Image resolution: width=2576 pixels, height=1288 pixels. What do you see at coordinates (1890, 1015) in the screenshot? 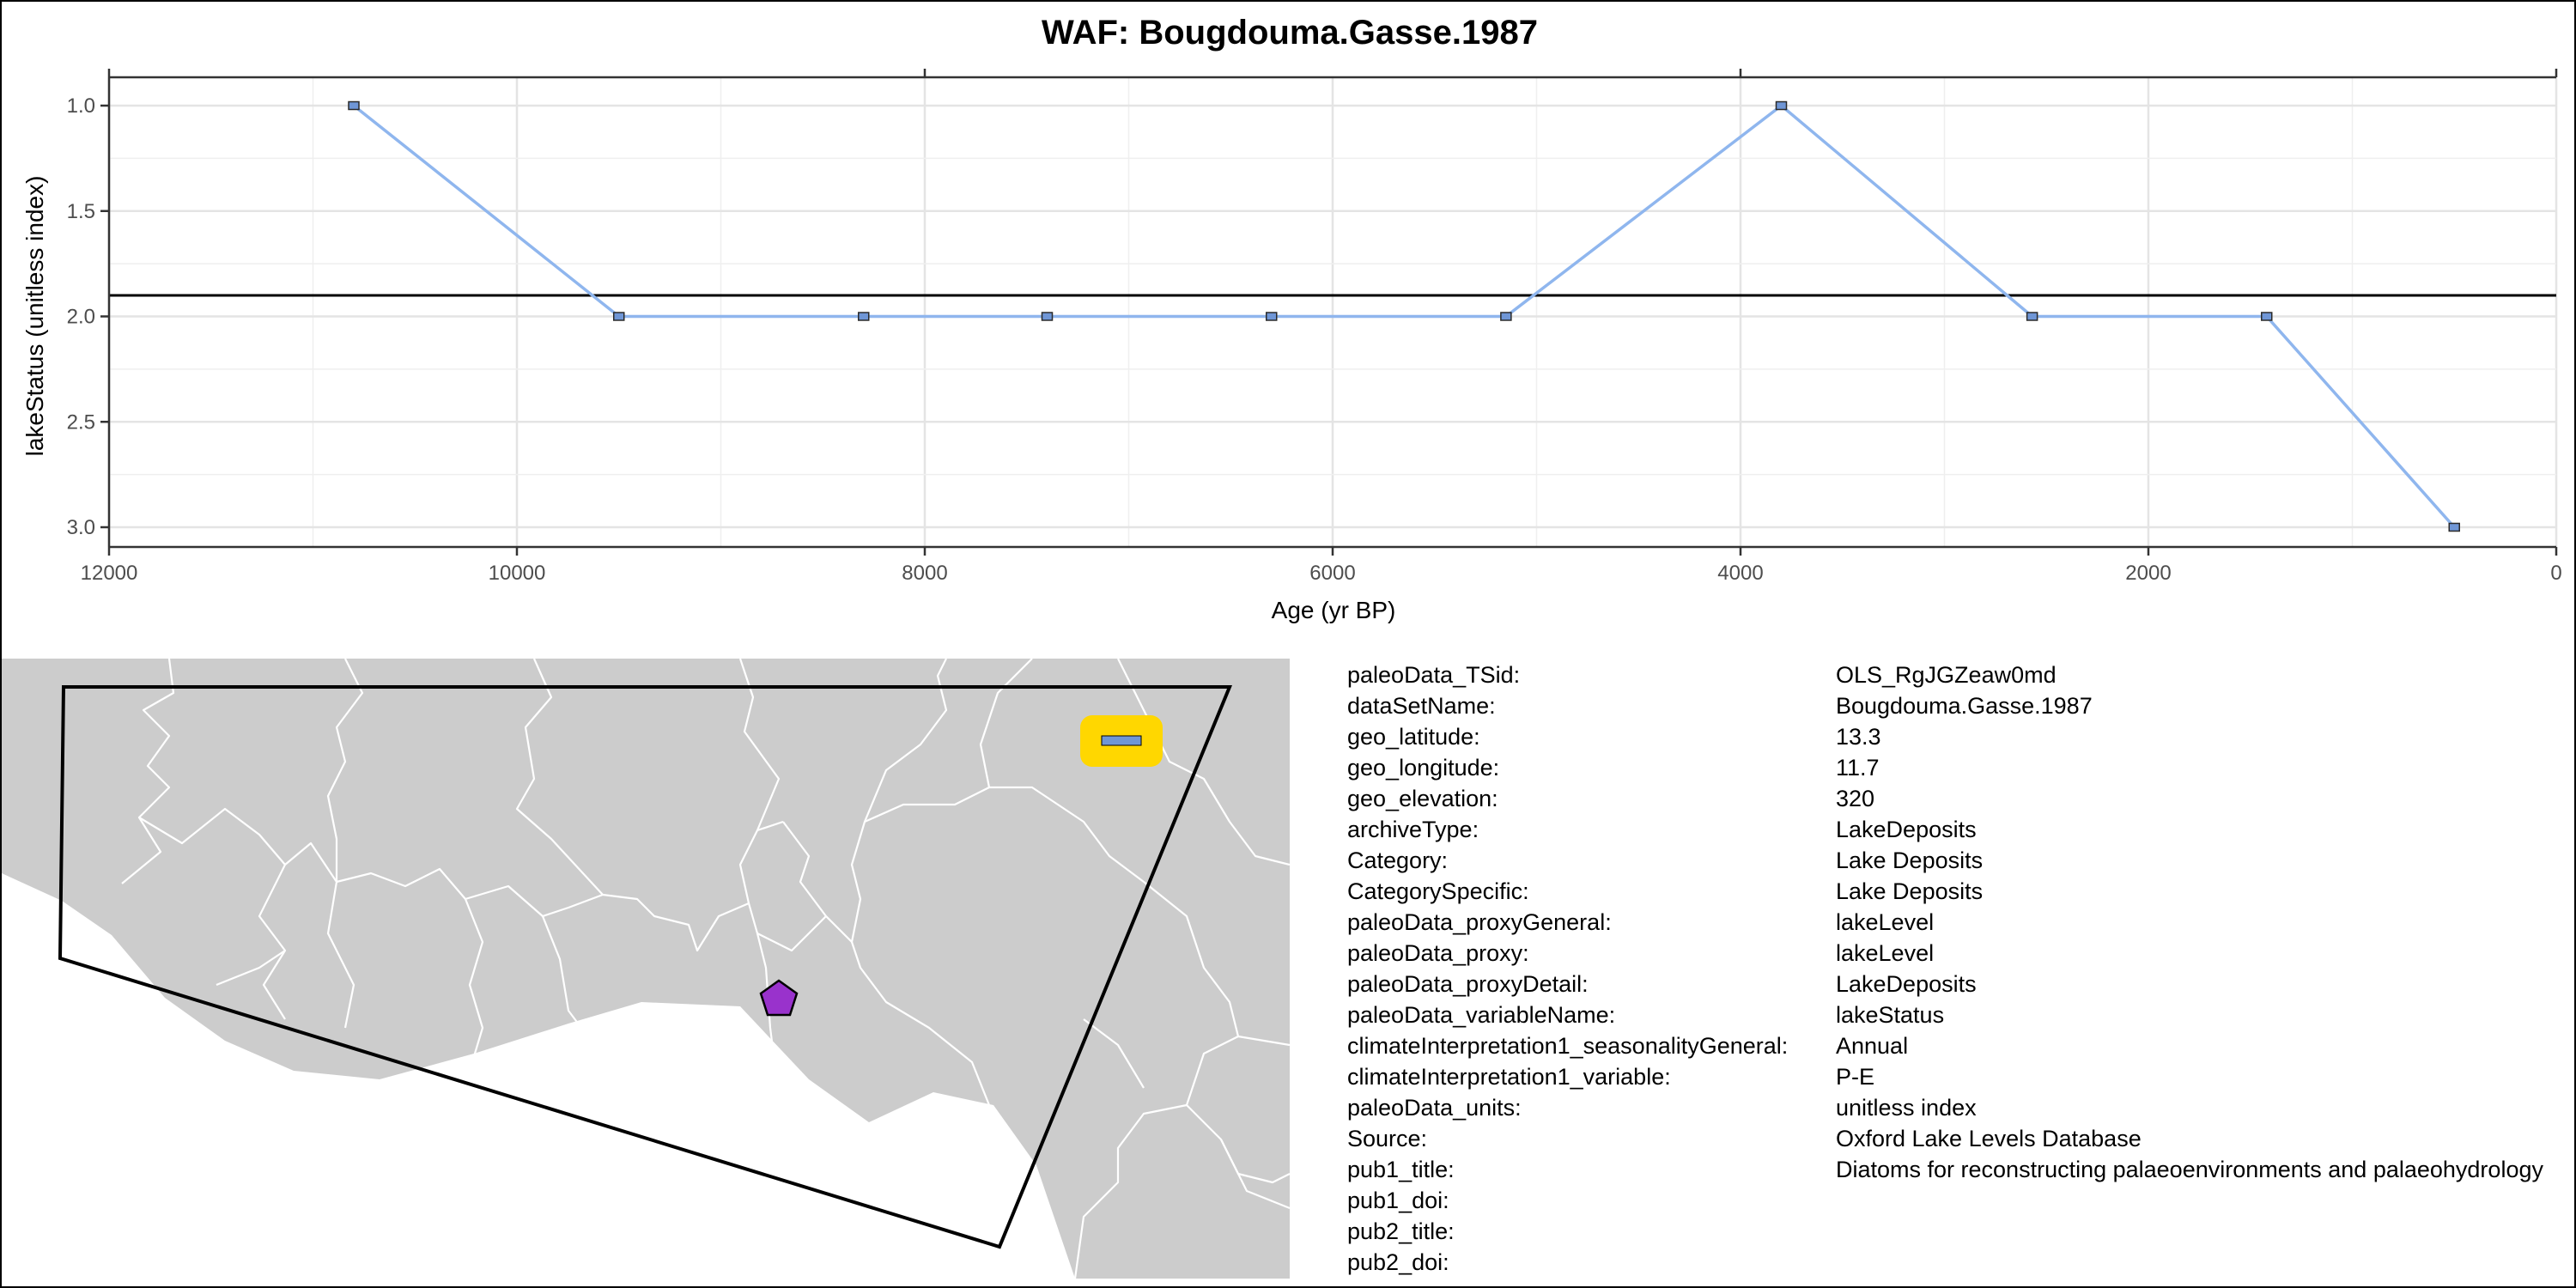
I see `metadata-value: lakeStatus` at bounding box center [1890, 1015].